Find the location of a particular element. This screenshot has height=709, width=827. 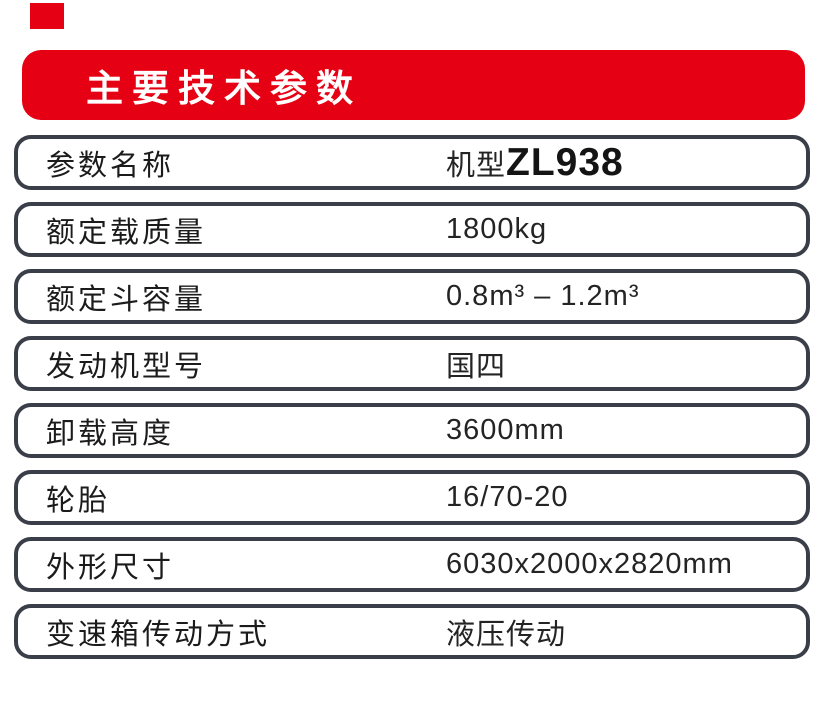

spec-value-text: 机型 is located at coordinates (476, 165).